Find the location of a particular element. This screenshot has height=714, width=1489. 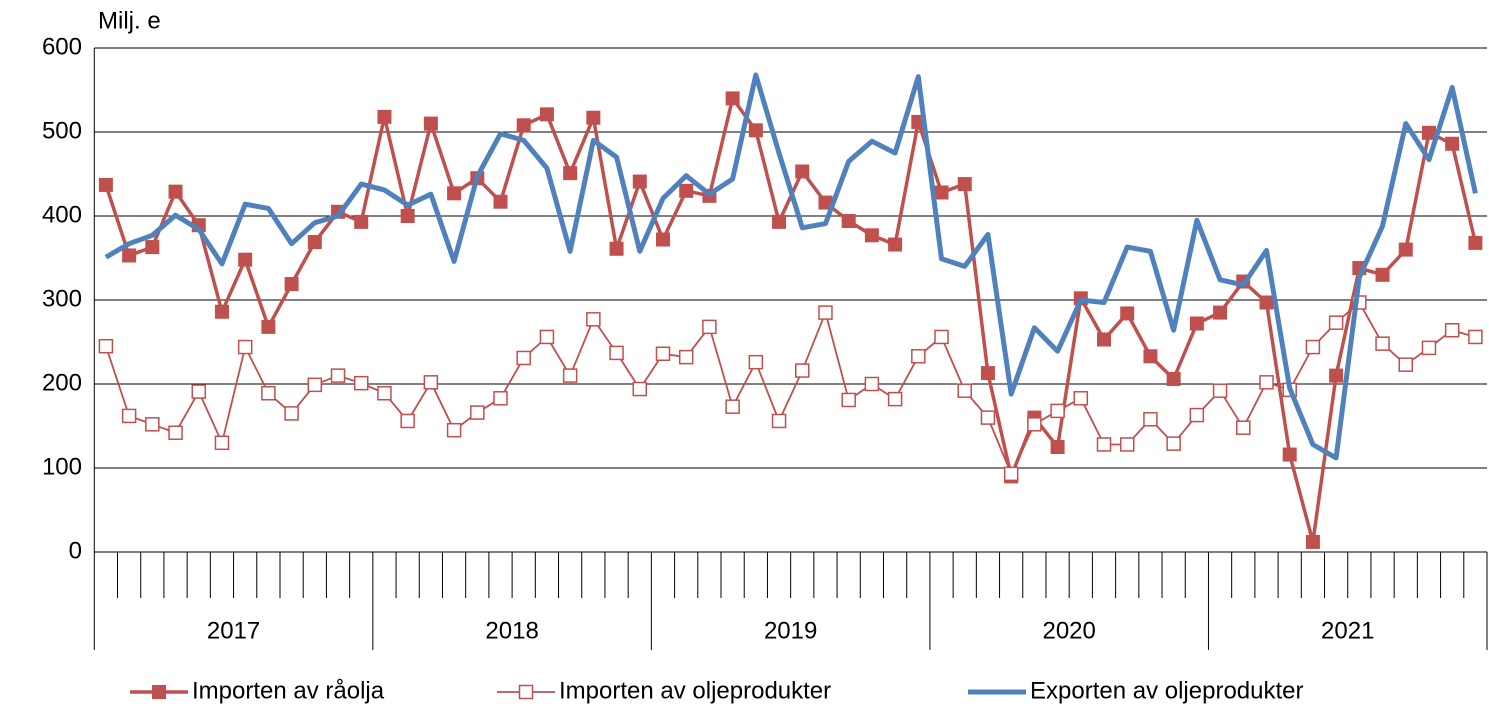

y-axis-label: Milj. e is located at coordinates (129, 20).